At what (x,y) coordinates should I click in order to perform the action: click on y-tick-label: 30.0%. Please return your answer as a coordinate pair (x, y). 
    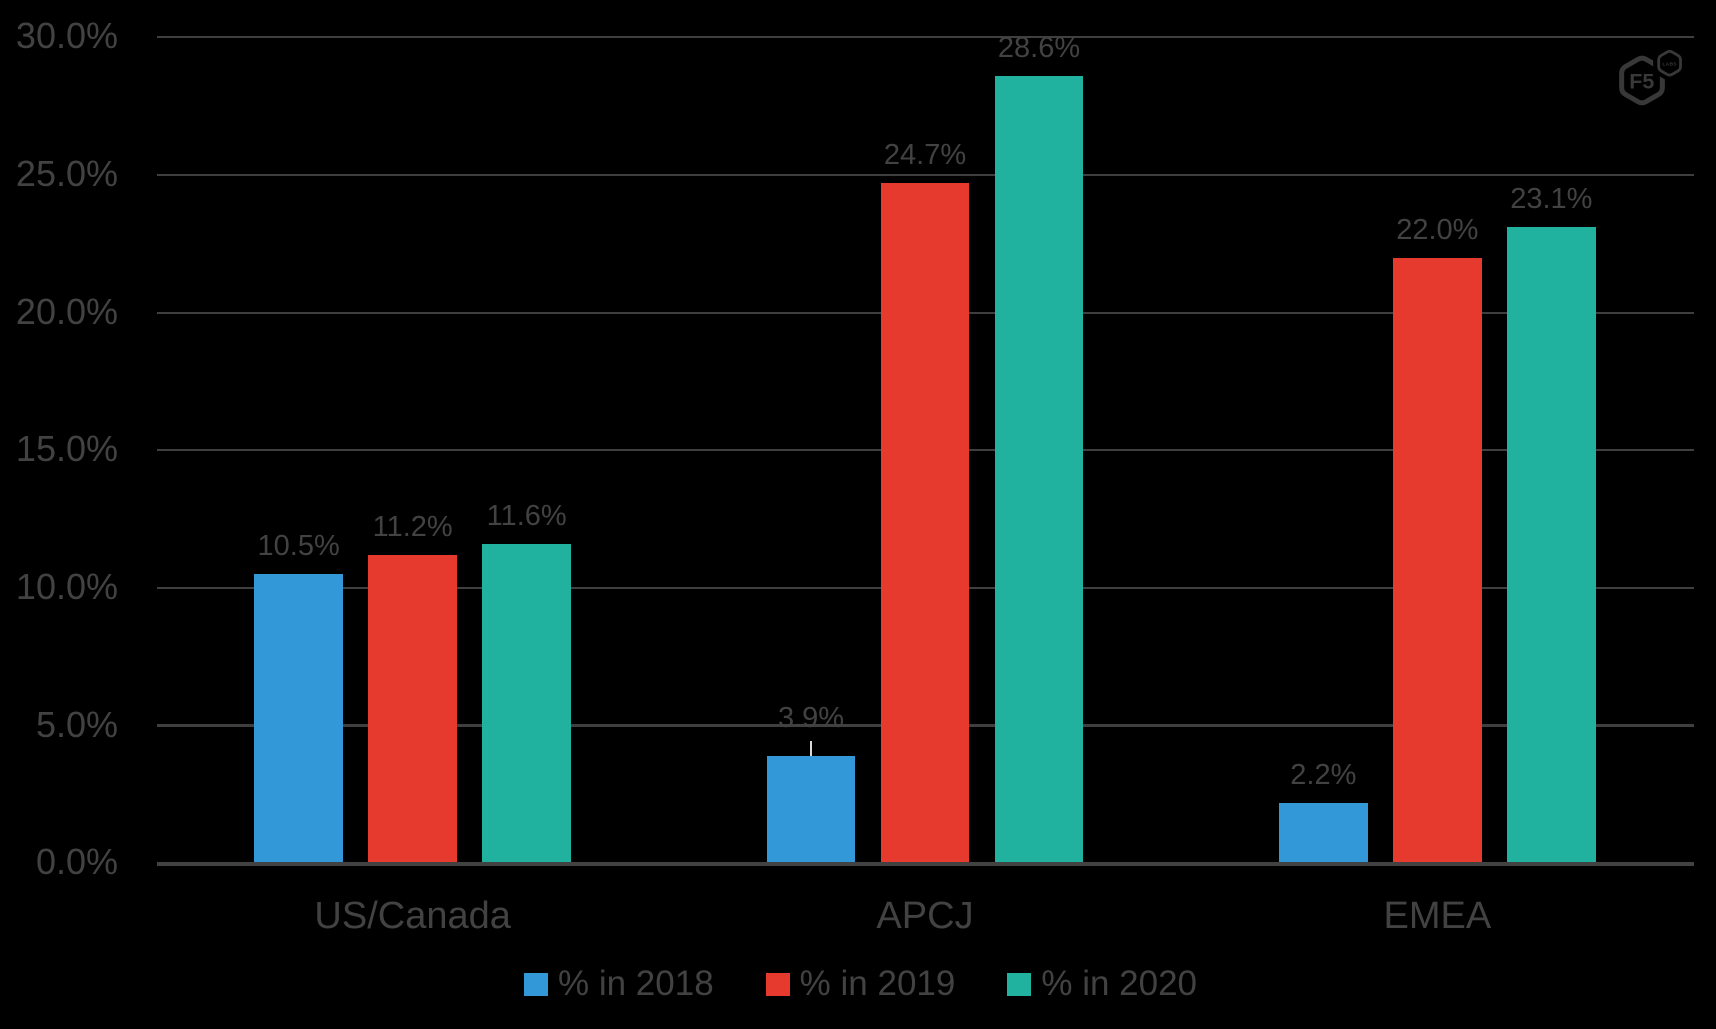
    Looking at the image, I should click on (66, 36).